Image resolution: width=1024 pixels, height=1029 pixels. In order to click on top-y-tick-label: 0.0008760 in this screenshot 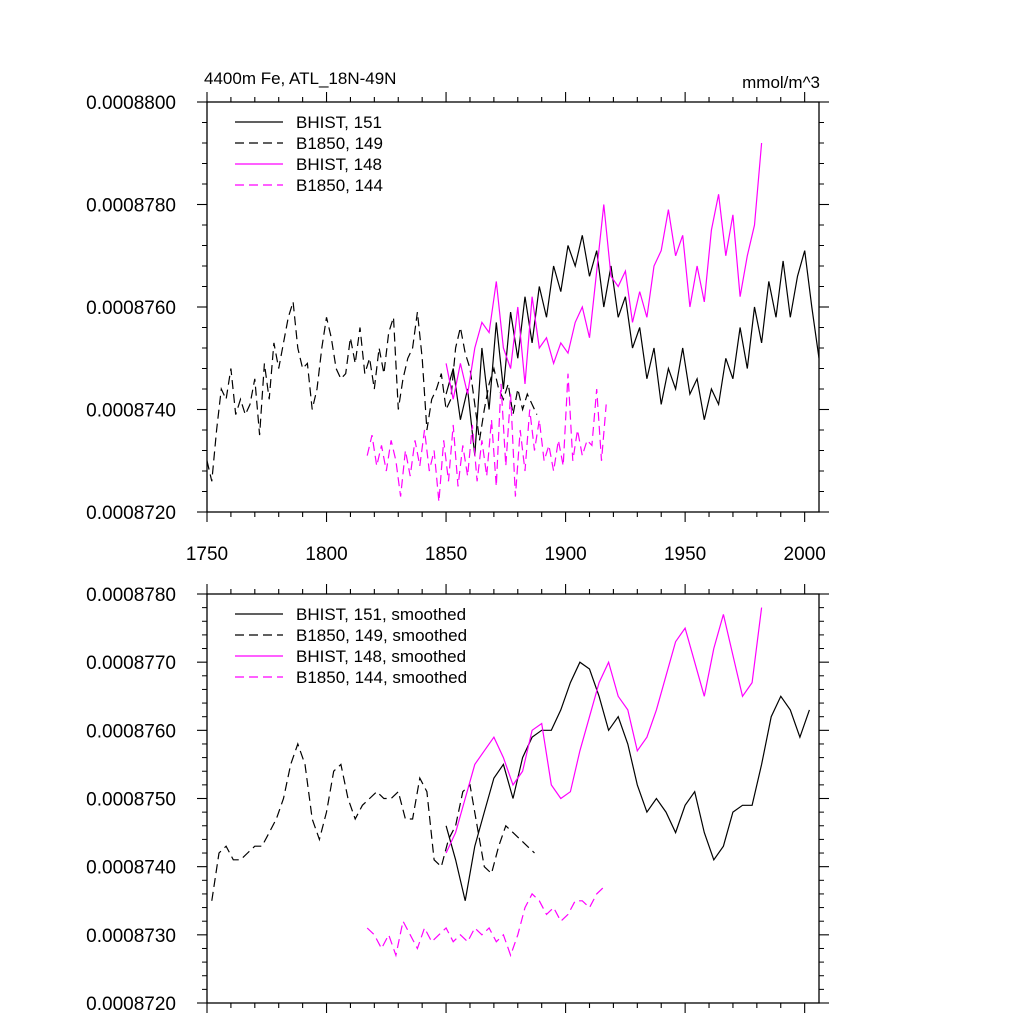, I will do `click(131, 308)`.